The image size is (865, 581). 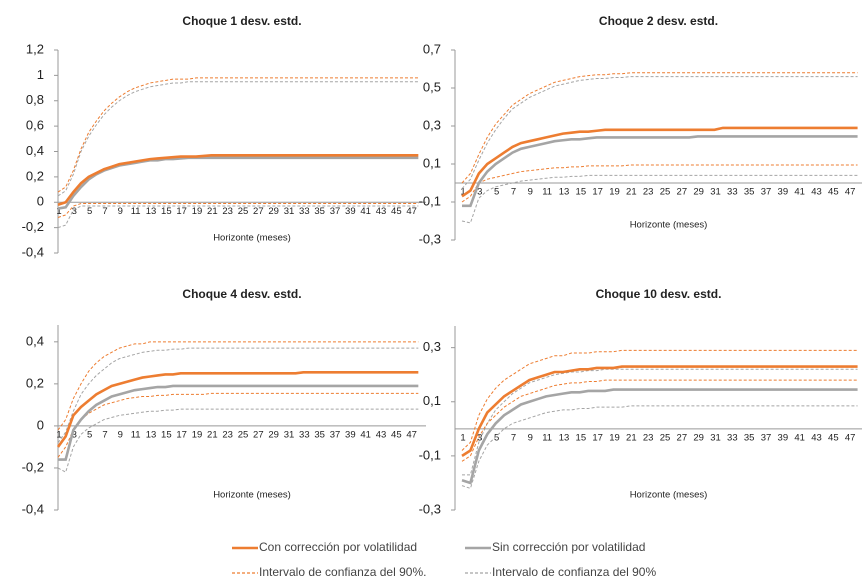 What do you see at coordinates (35, 175) in the screenshot?
I see `y-tick-label: 0,2` at bounding box center [35, 175].